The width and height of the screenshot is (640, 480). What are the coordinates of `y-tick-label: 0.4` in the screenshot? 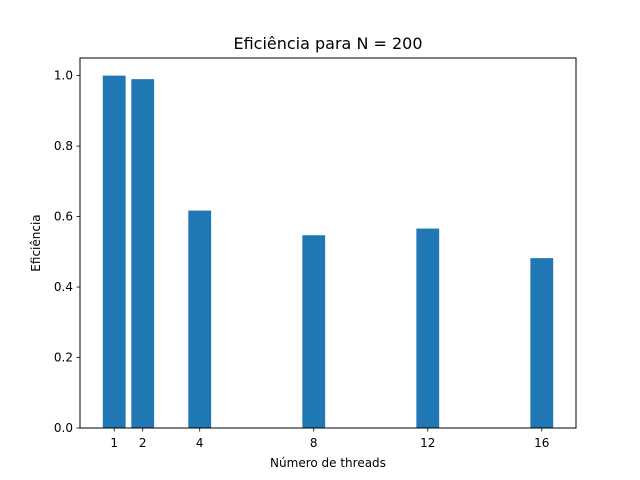 It's located at (63, 287).